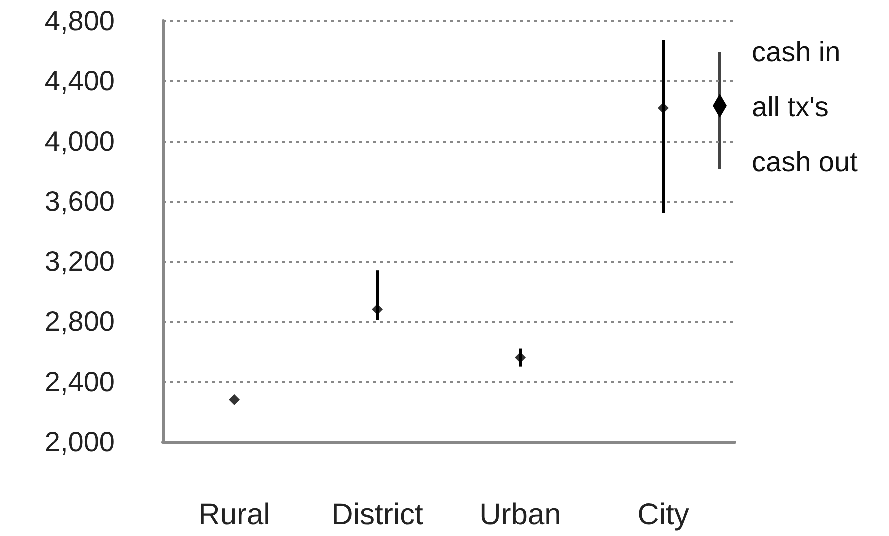  What do you see at coordinates (79, 21) in the screenshot?
I see `y-tick-label: 4,800` at bounding box center [79, 21].